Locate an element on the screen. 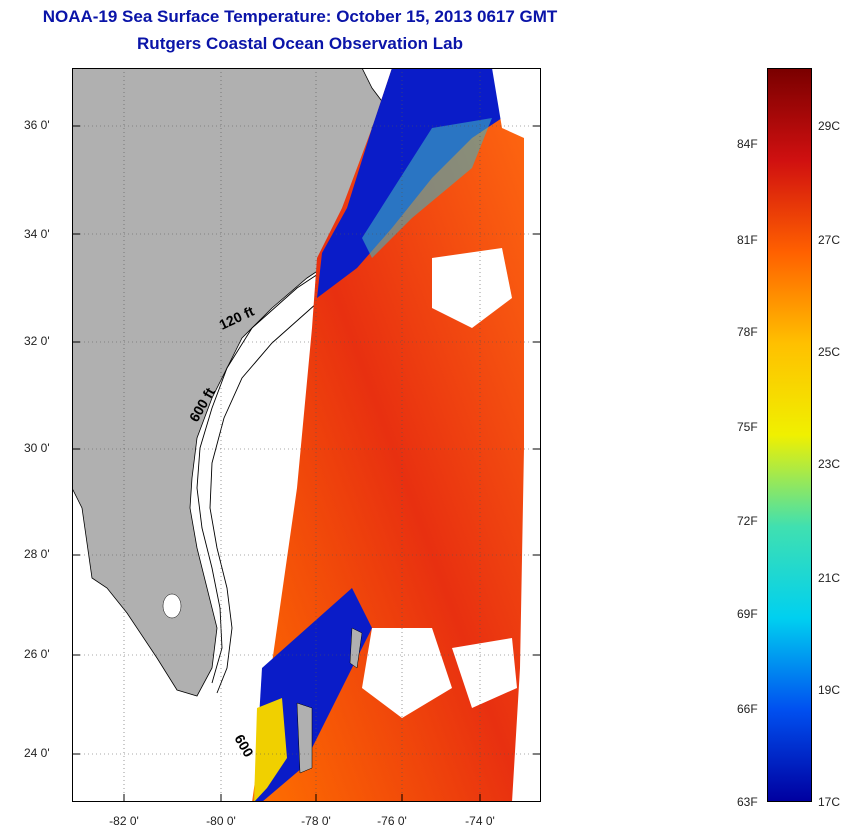 The image size is (849, 832). colorbar-c-21: 21C is located at coordinates (829, 578).